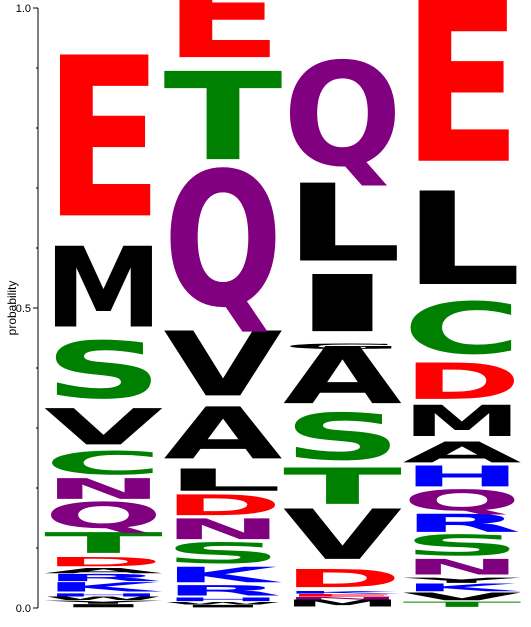  I want to click on y-ticks: 0.0 0.5 1.0, so click(27, 309).